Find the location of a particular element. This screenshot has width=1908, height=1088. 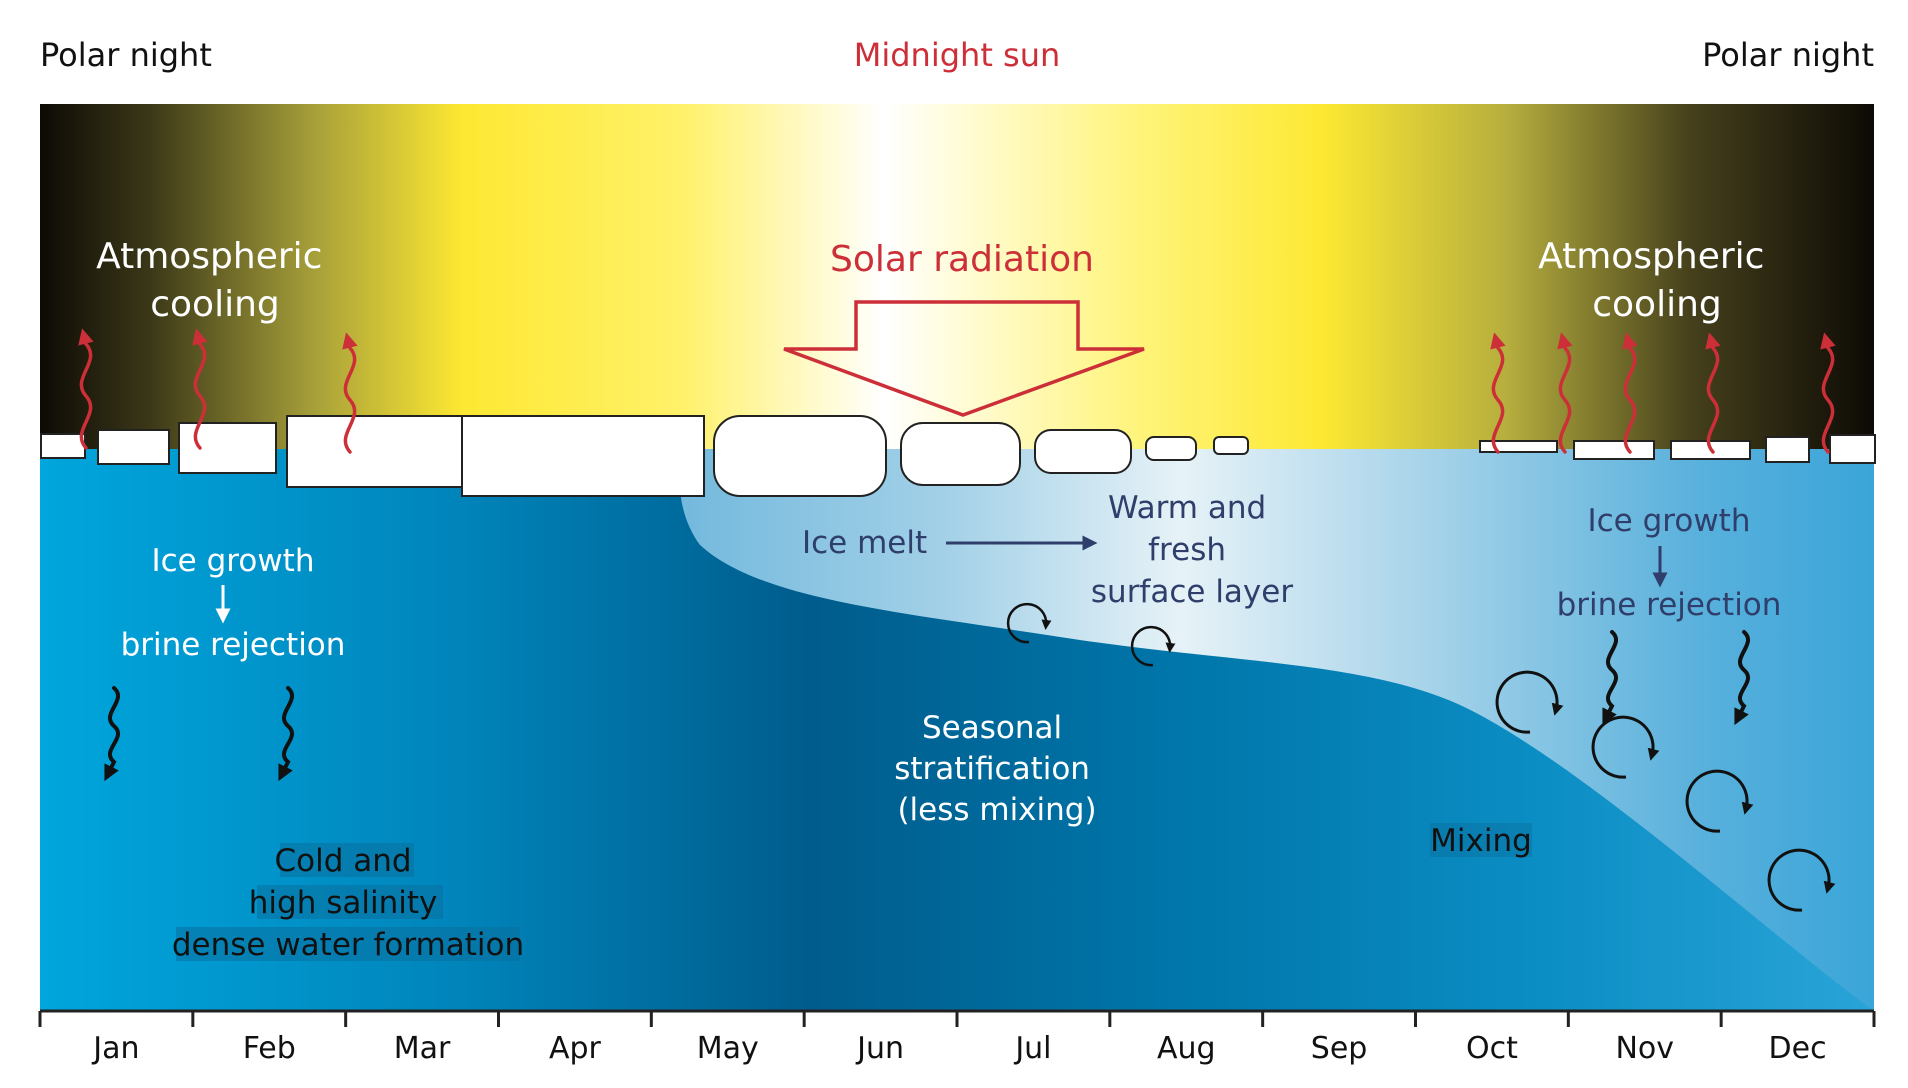

atmospheric-cooling-left-label: Atmospheric cooling is located at coordinates (215, 280).